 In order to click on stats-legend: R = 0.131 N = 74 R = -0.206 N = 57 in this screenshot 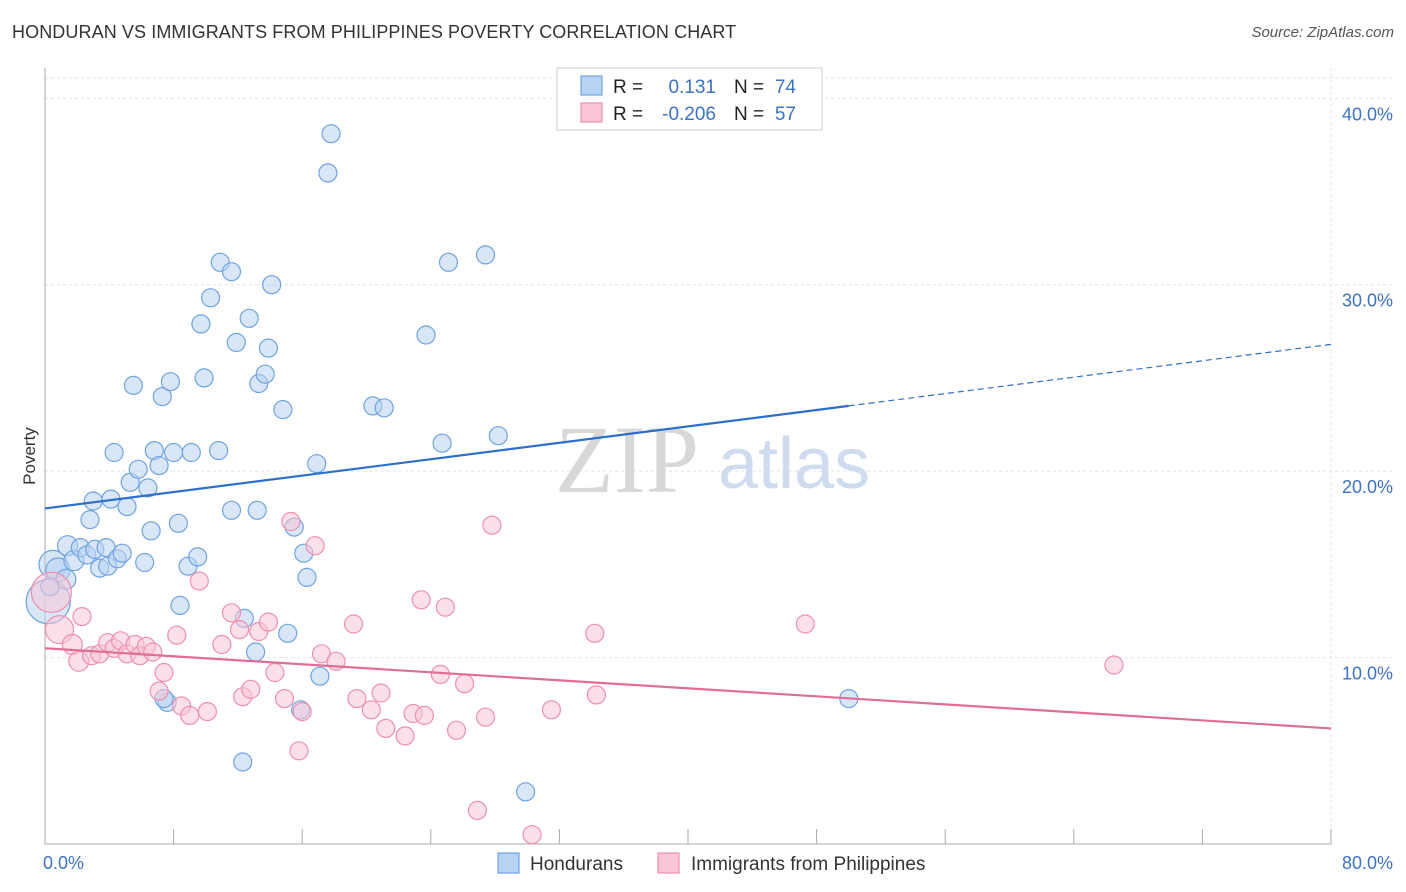, I will do `click(689, 99)`.